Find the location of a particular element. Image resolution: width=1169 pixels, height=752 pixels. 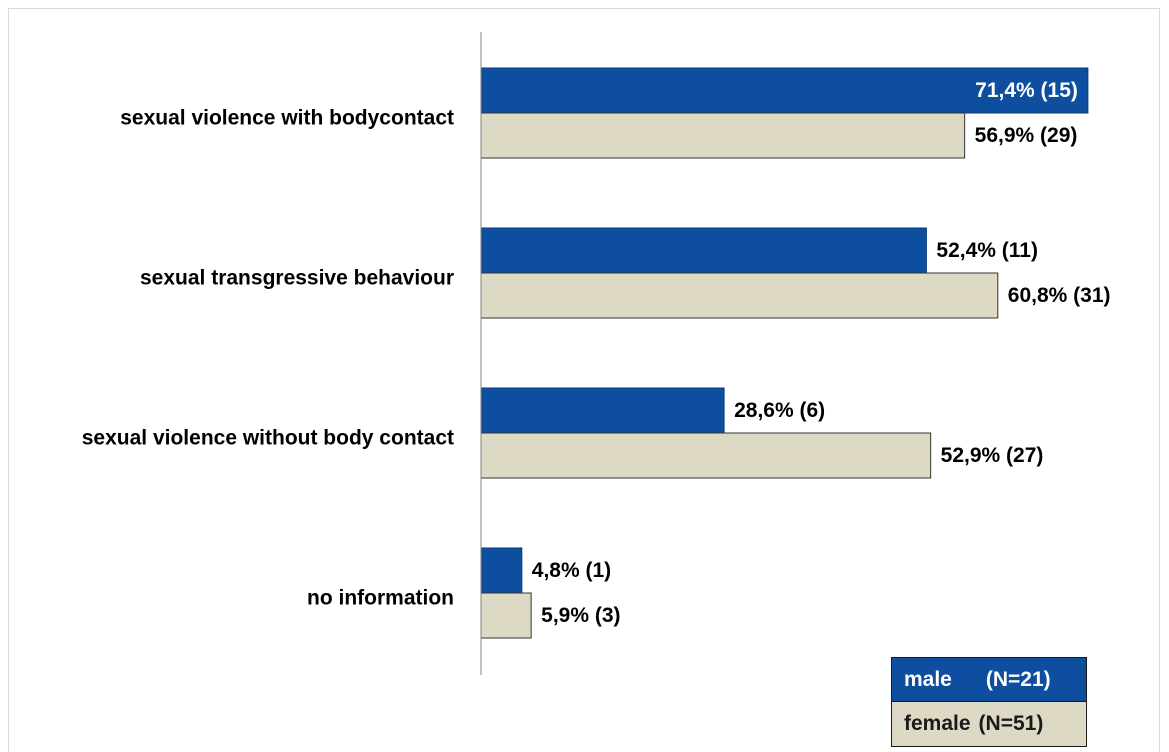

legend: male (N=21) female (N=51) is located at coordinates (989, 702).